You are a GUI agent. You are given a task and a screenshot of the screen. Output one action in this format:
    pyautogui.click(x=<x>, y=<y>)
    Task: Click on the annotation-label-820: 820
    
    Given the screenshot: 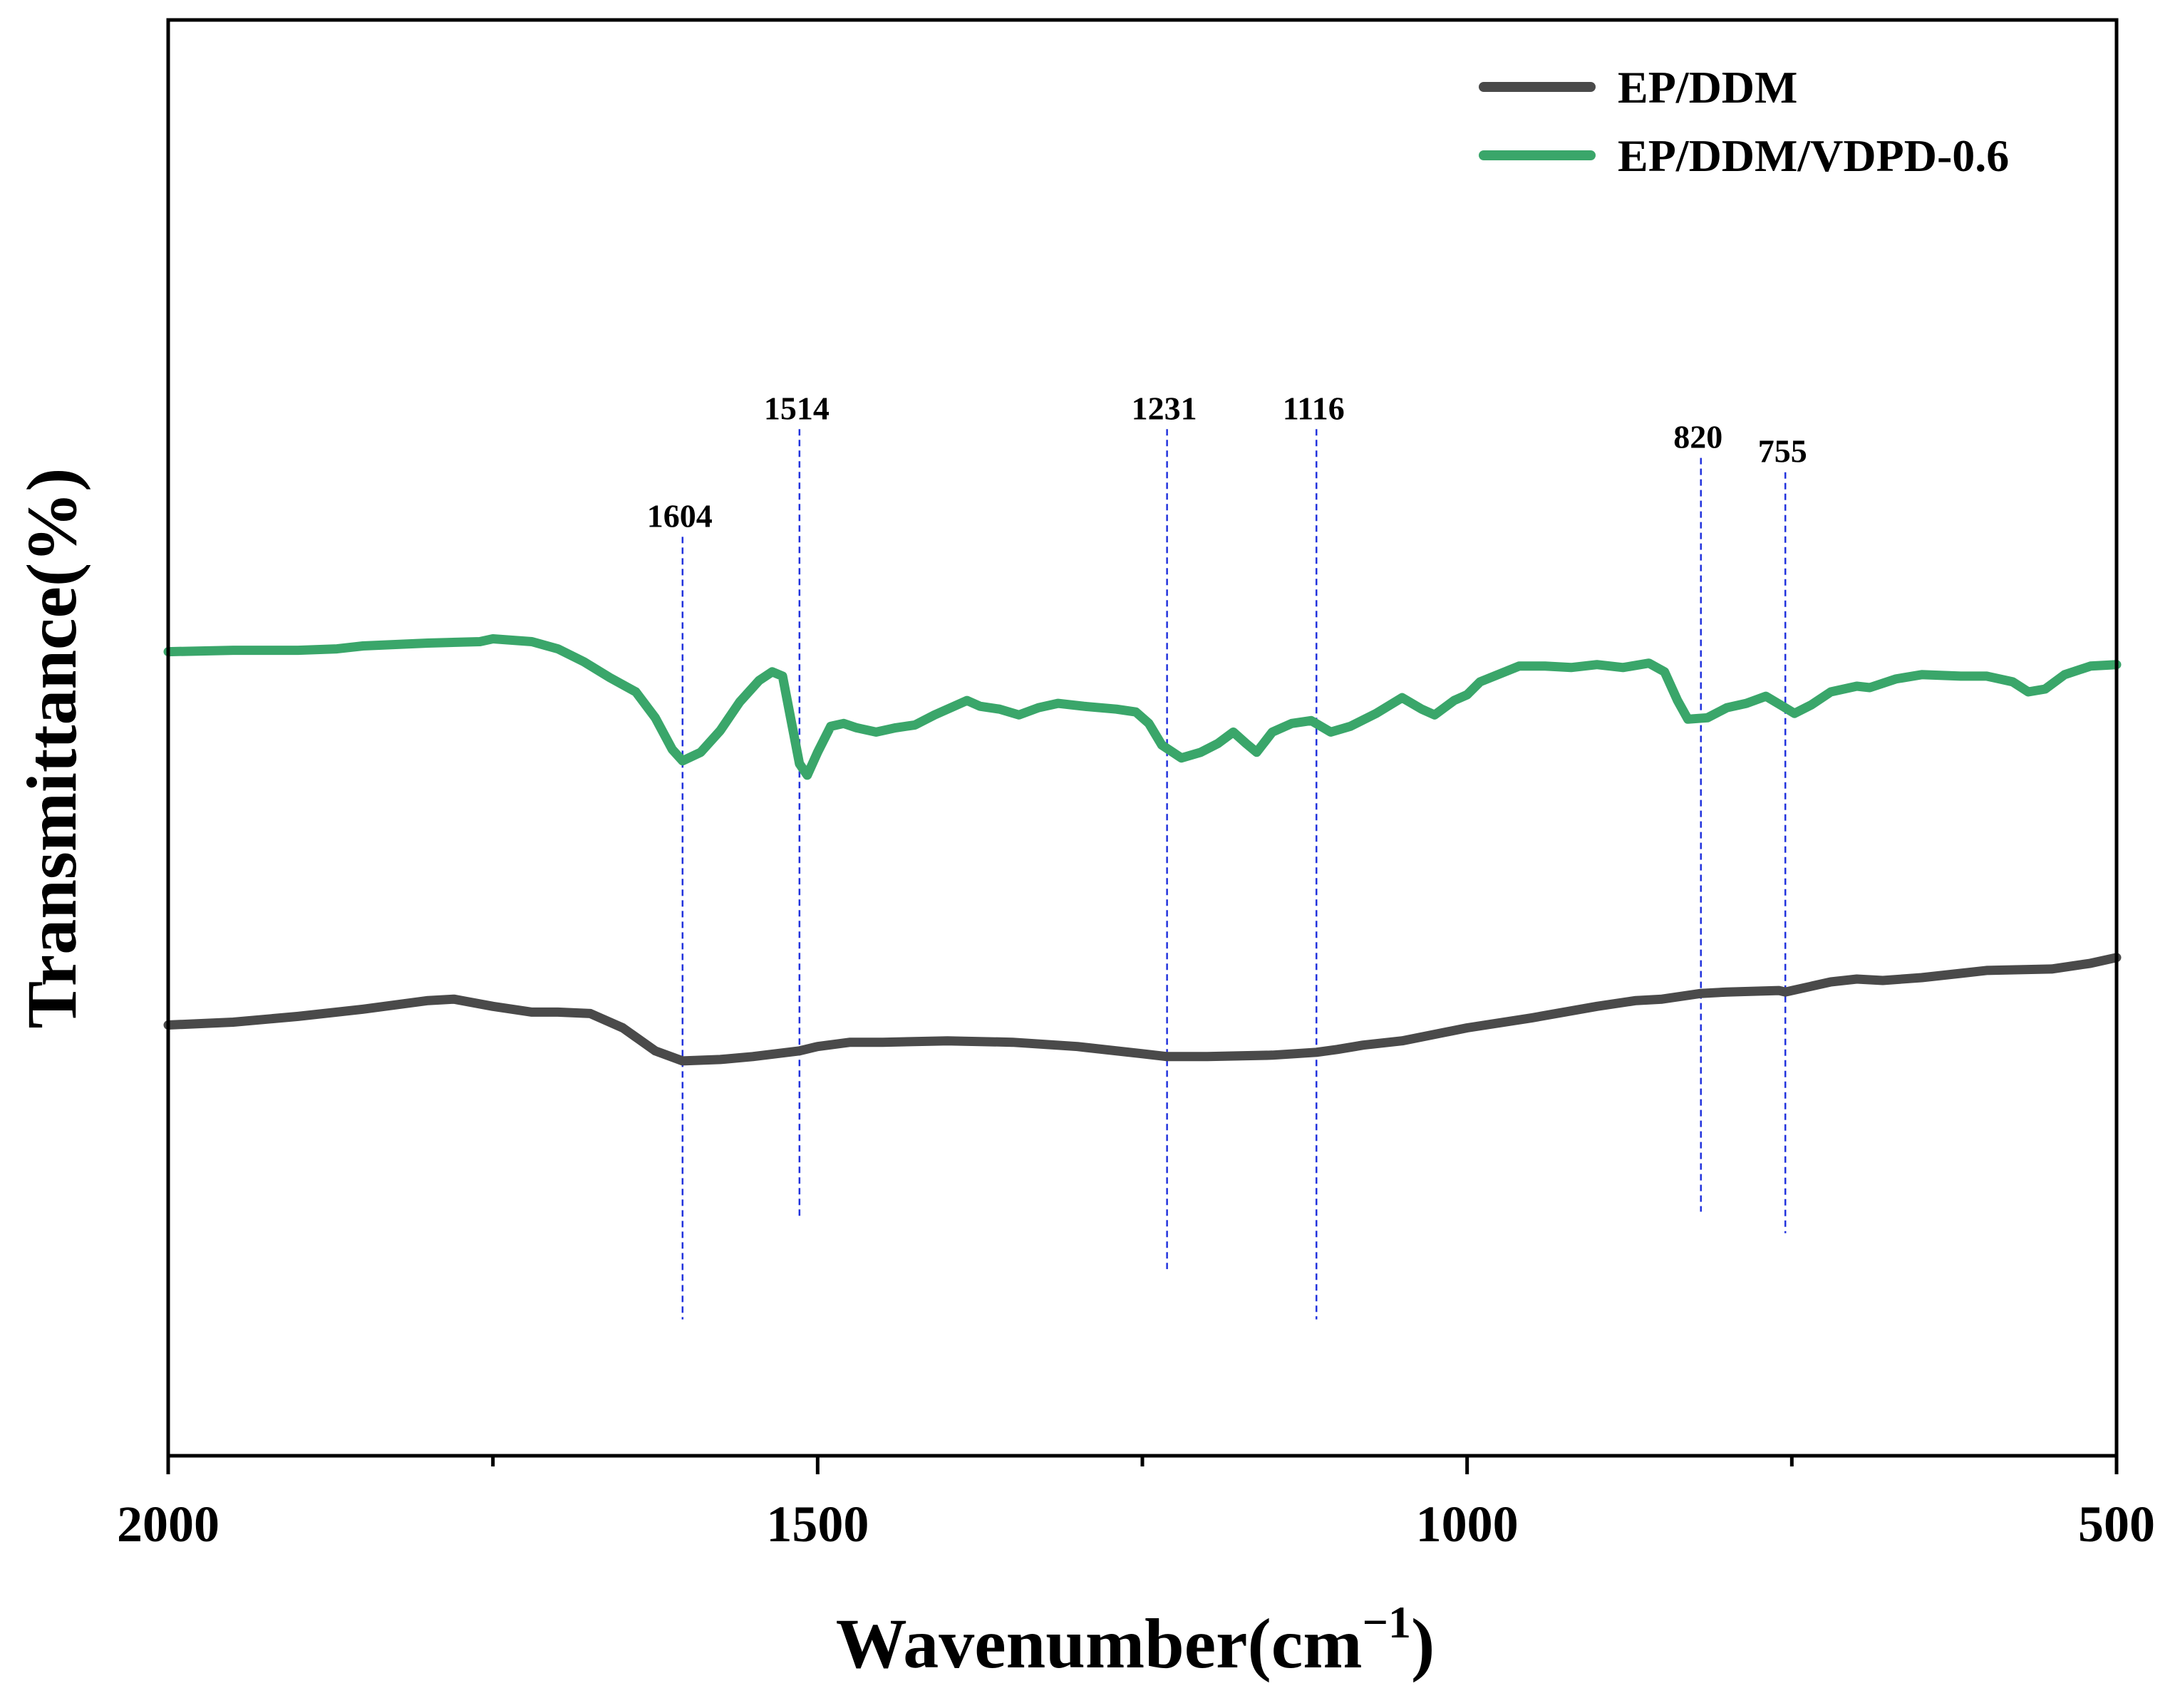 What is the action you would take?
    pyautogui.click(x=1697, y=437)
    